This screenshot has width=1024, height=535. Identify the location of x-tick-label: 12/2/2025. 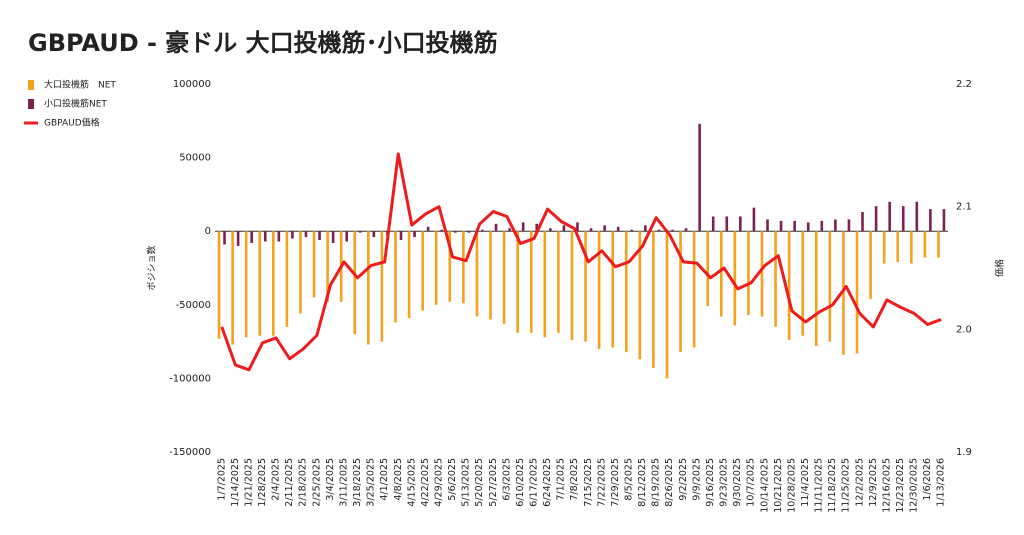
(859, 482).